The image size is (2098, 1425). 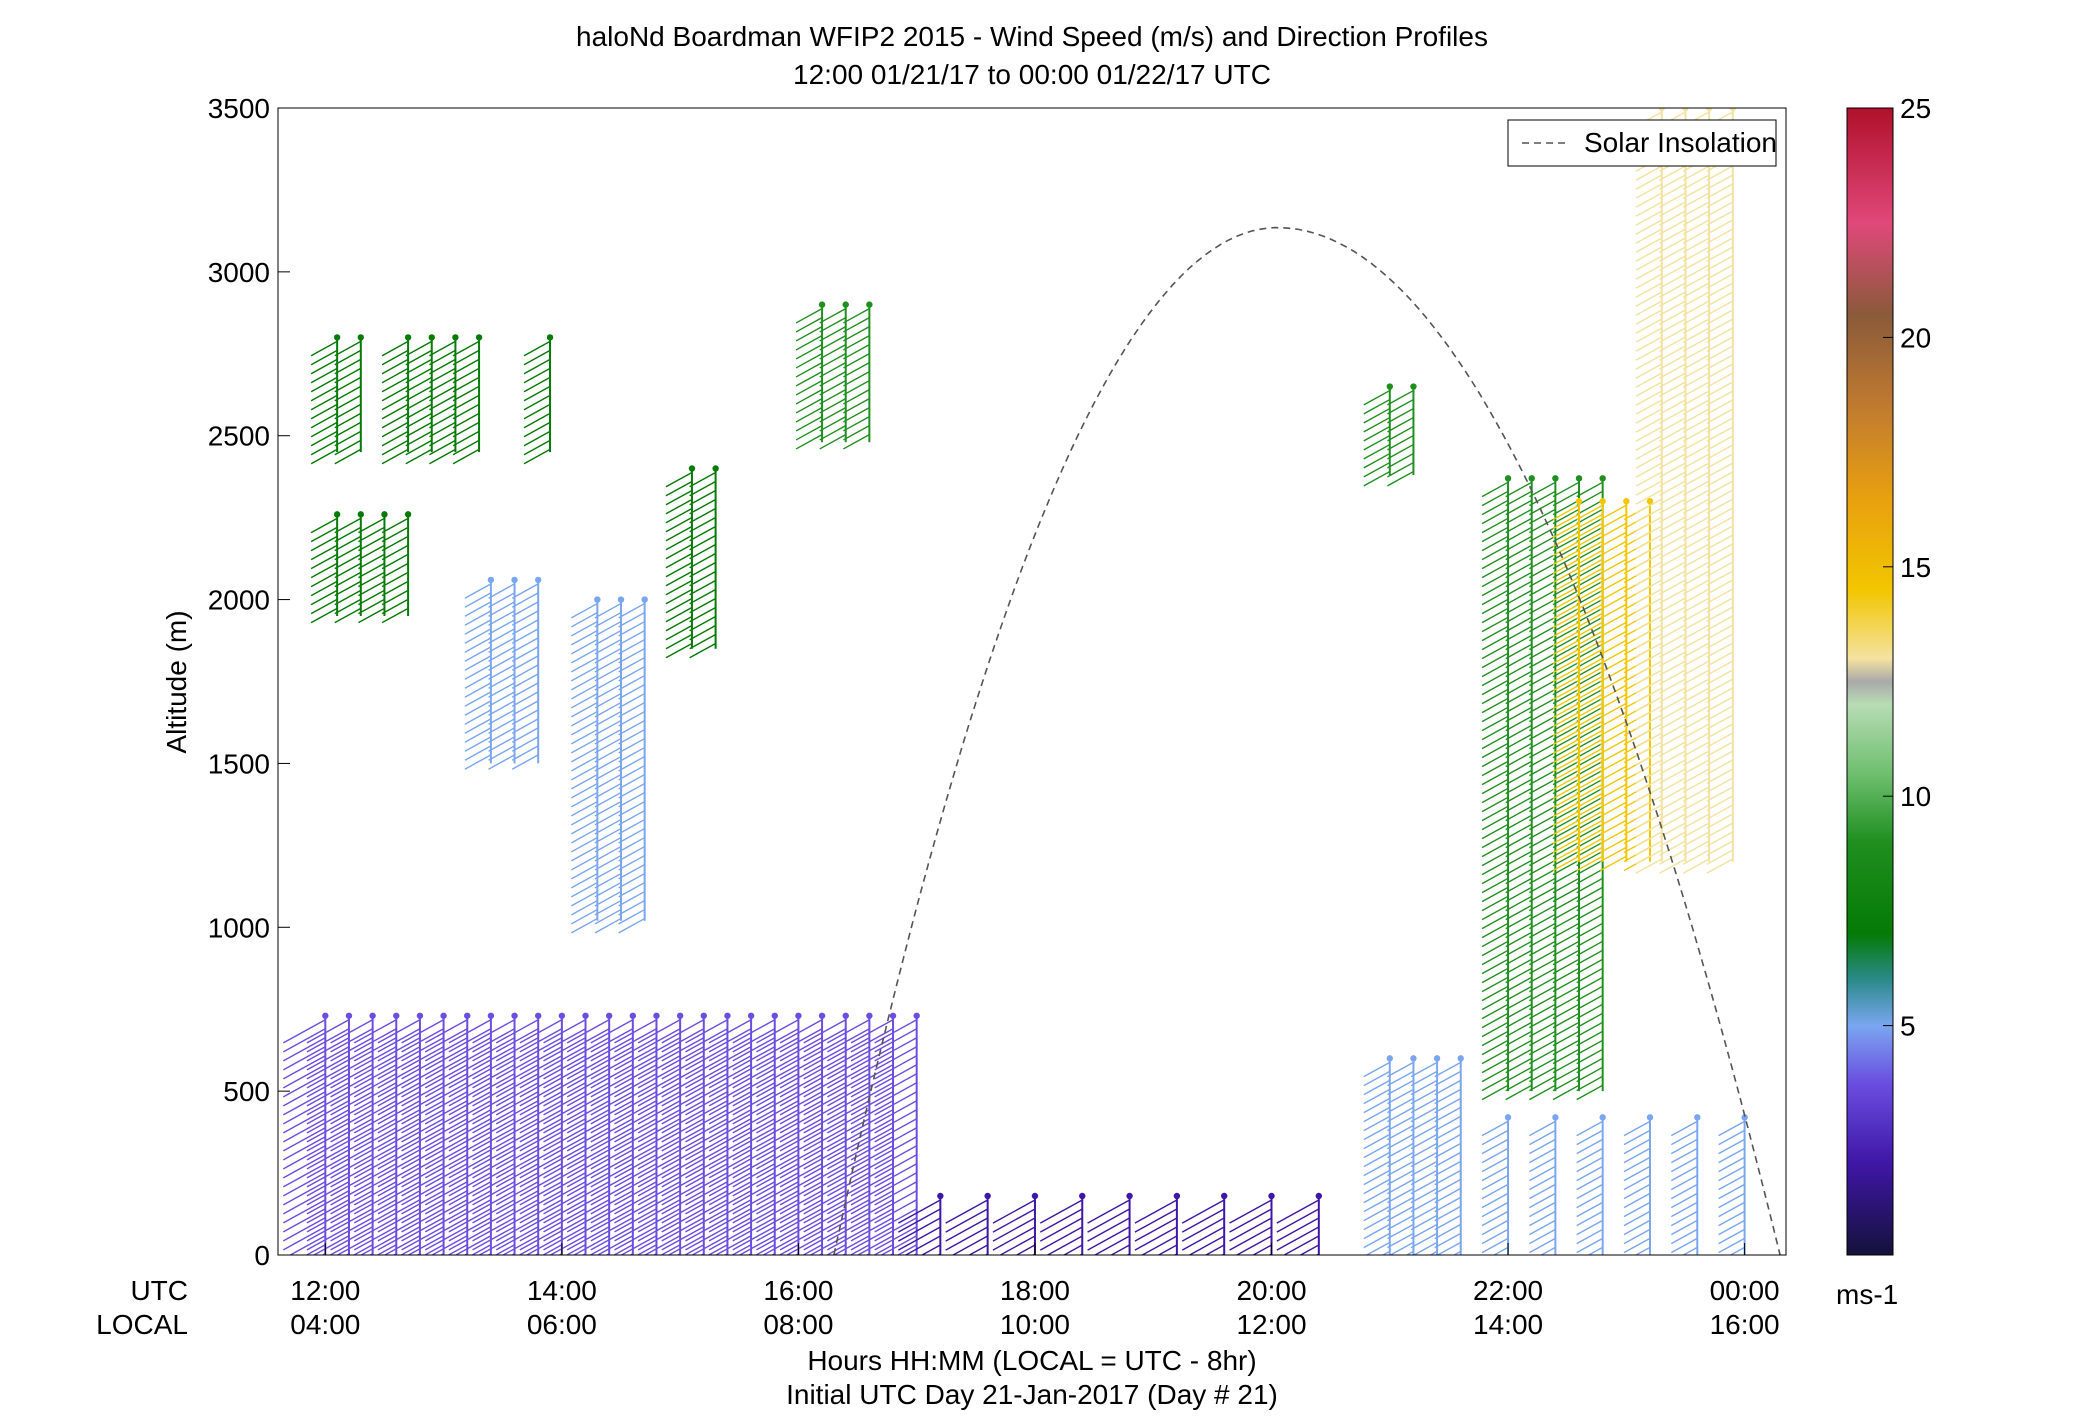 What do you see at coordinates (1271, 1324) in the screenshot?
I see `x-tick-label-local: 12:00` at bounding box center [1271, 1324].